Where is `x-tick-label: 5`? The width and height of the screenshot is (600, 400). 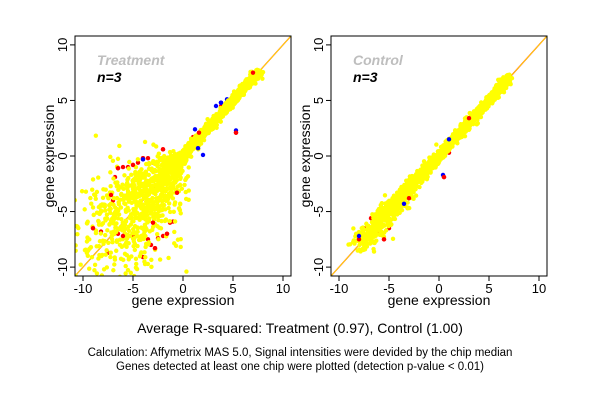
x-tick-label: 5 is located at coordinates (232, 288).